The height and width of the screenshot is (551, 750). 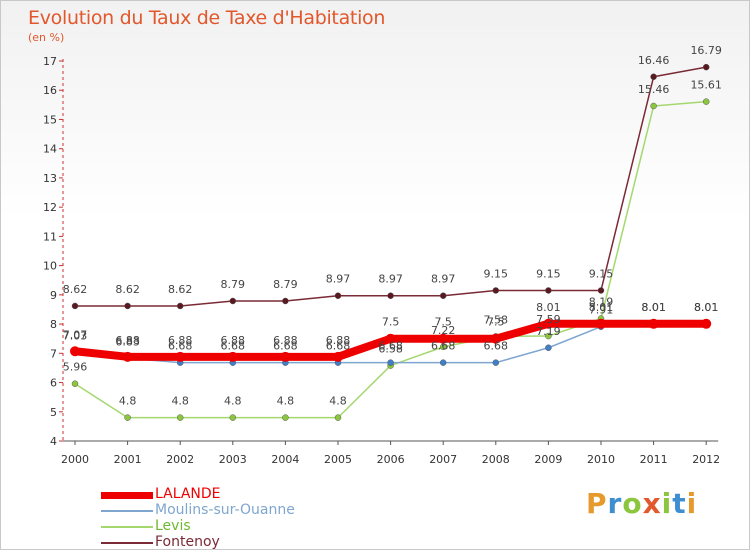 I want to click on brand-letter: t, so click(x=679, y=503).